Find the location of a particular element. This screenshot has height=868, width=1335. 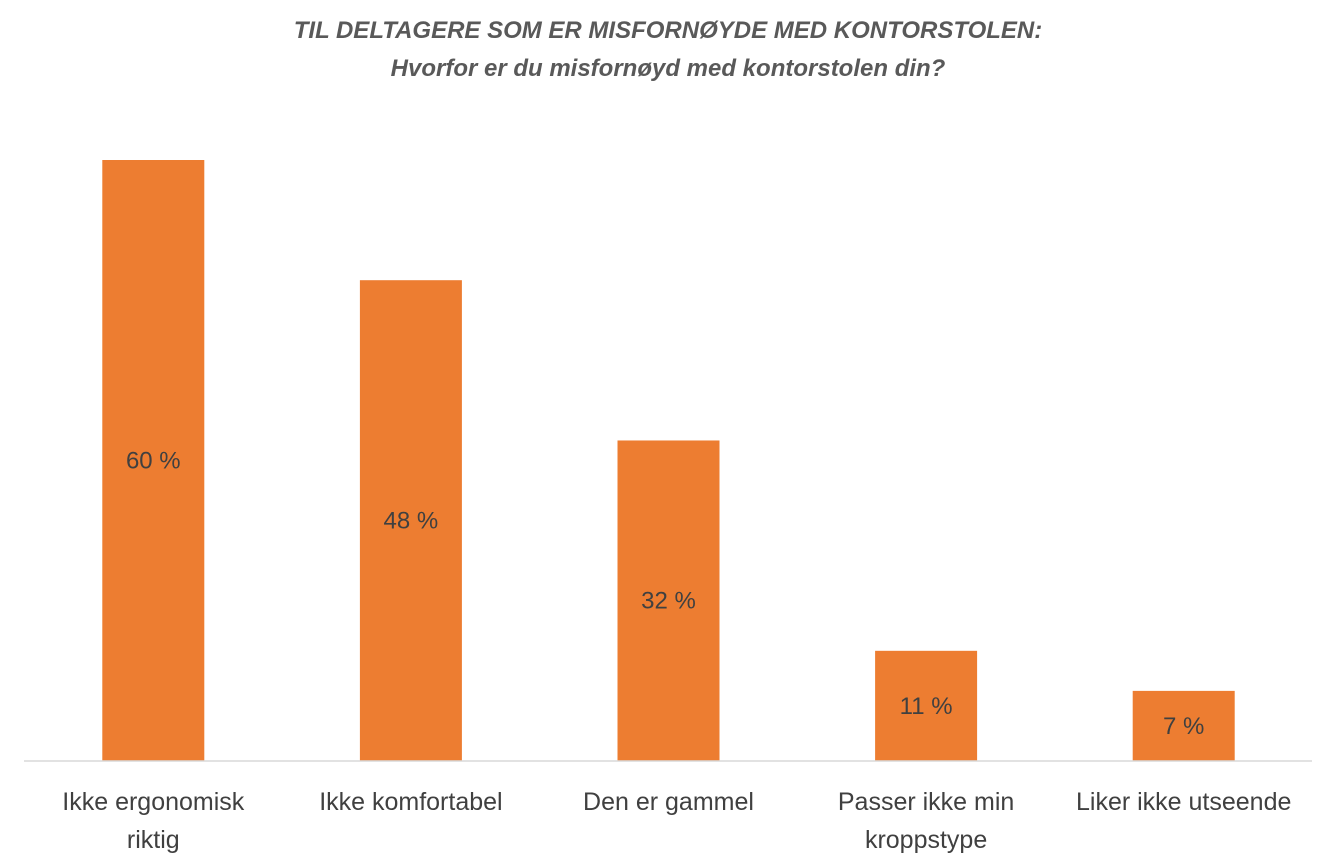

category-label: Ikke komfortabel is located at coordinates (410, 802).